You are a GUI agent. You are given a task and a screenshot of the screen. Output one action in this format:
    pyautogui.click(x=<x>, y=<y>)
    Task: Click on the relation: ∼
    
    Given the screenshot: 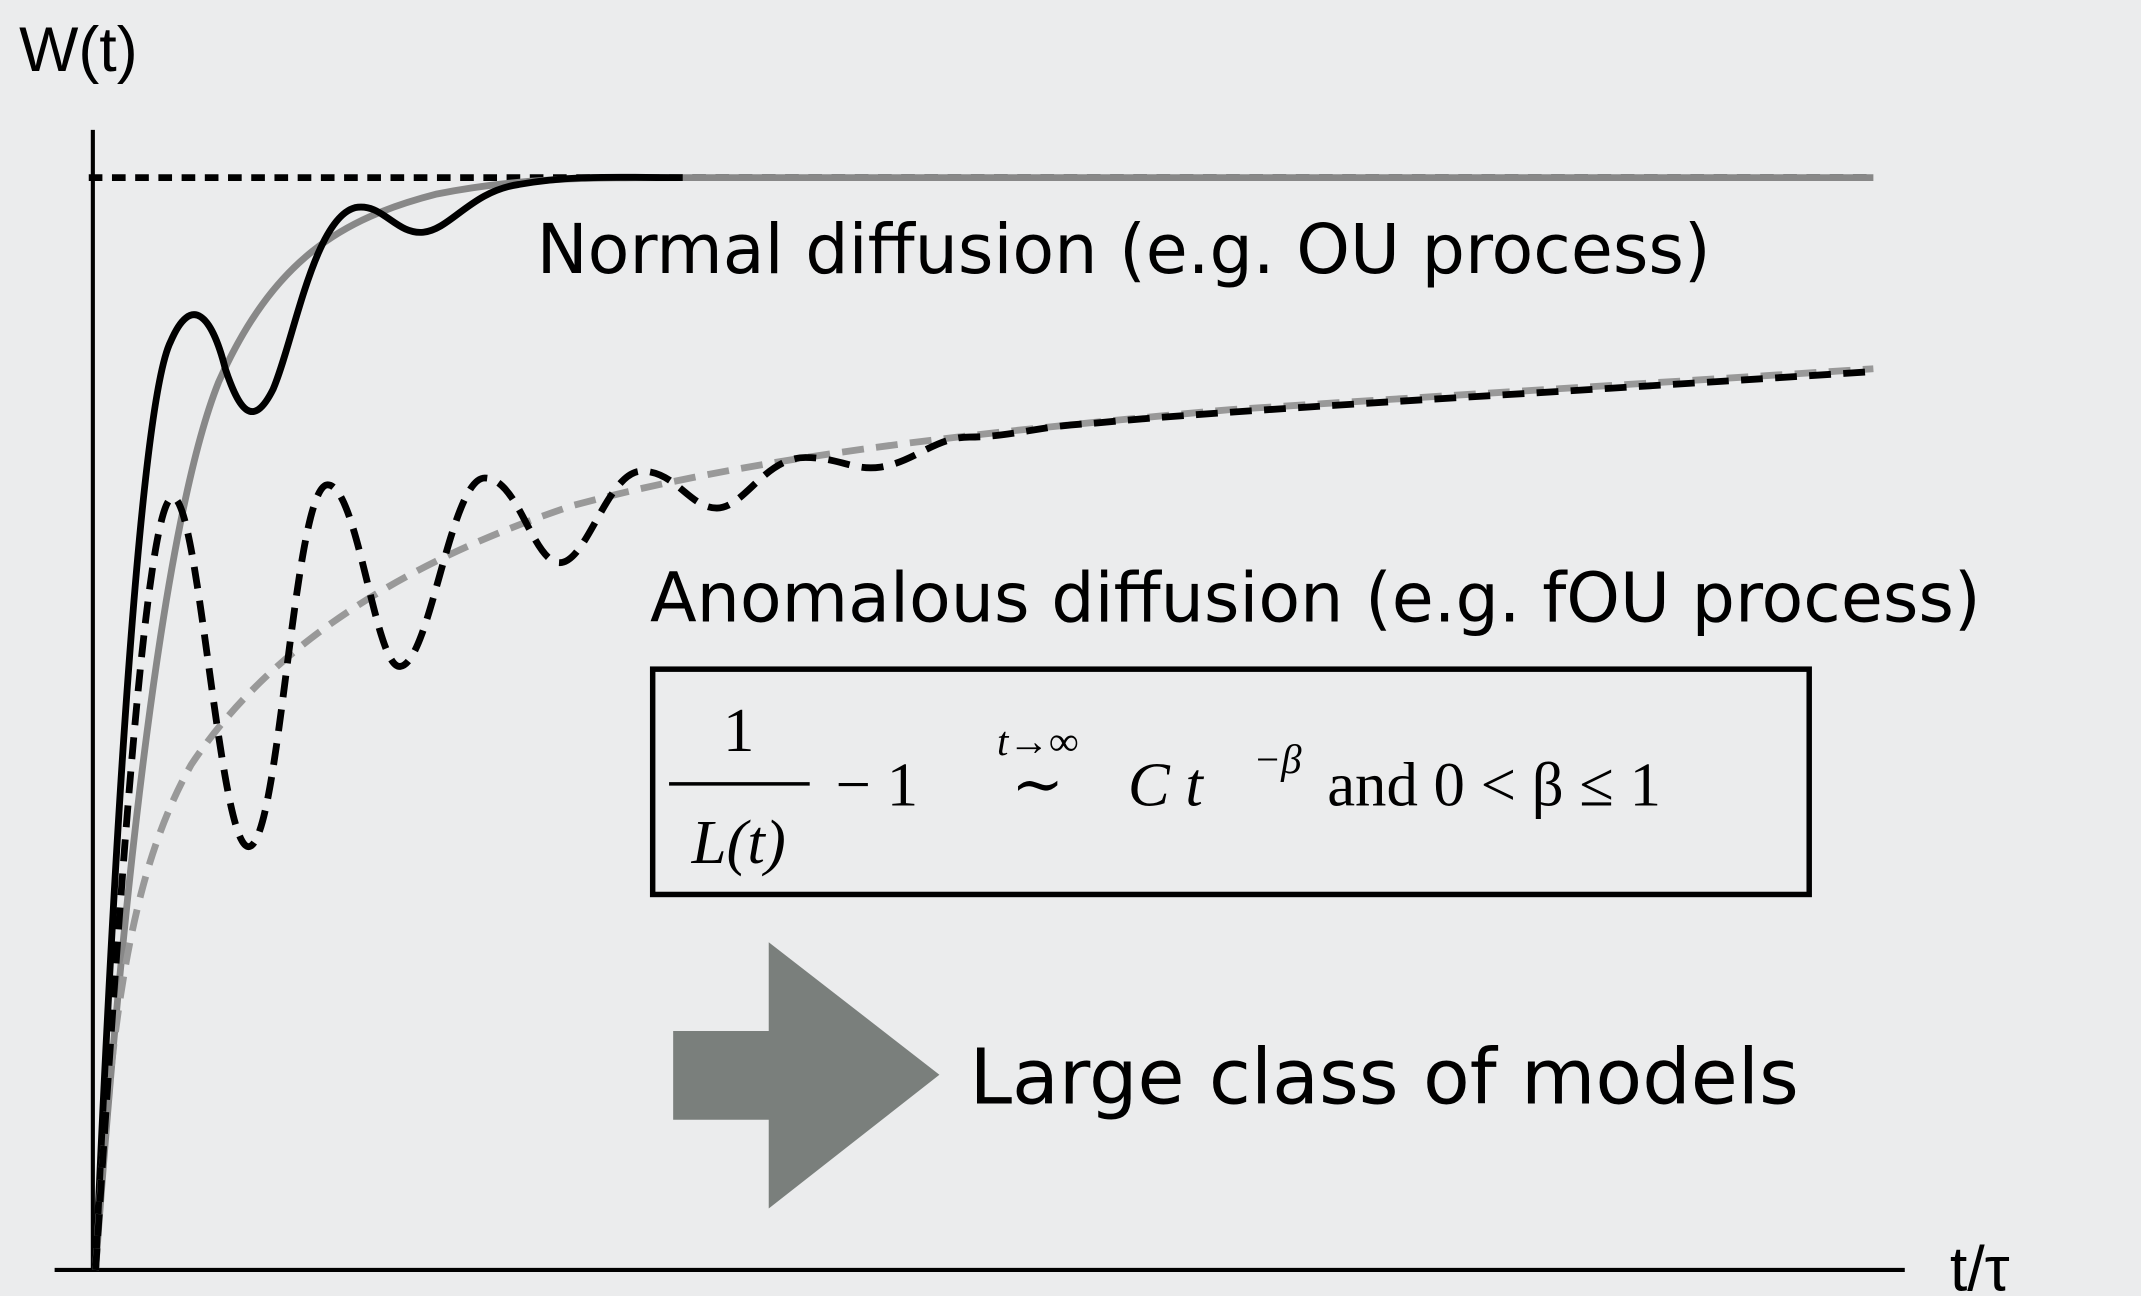 What is the action you would take?
    pyautogui.click(x=1037, y=785)
    